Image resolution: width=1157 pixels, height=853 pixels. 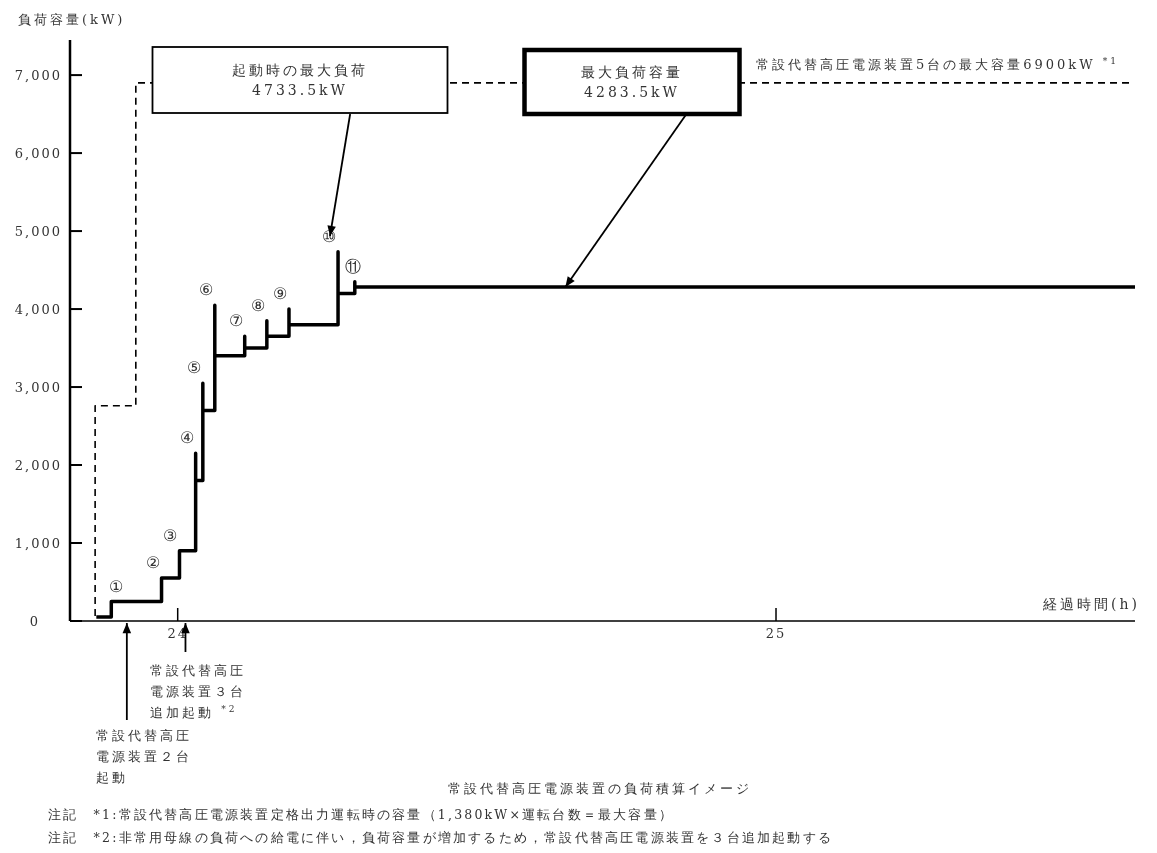 I want to click on annotation: 最大負荷容量 4283.5kW, so click(x=632, y=82).